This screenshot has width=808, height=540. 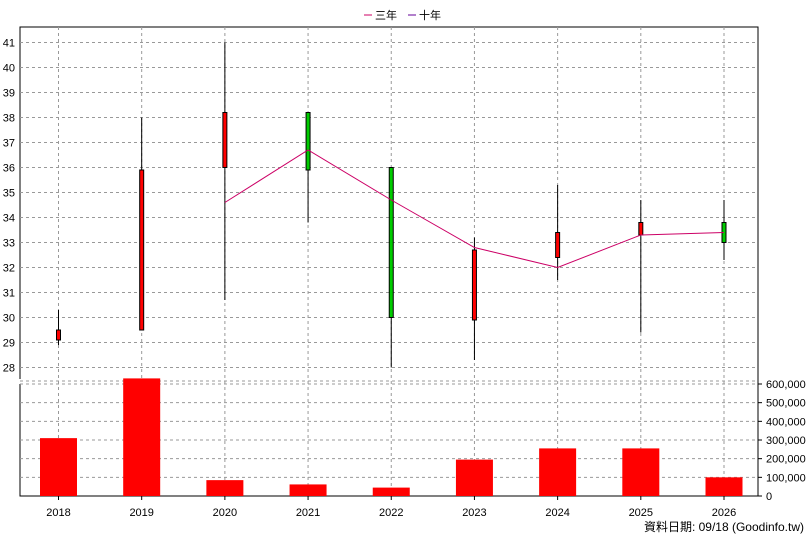 What do you see at coordinates (141, 513) in the screenshot?
I see `x-tick-label: 2019` at bounding box center [141, 513].